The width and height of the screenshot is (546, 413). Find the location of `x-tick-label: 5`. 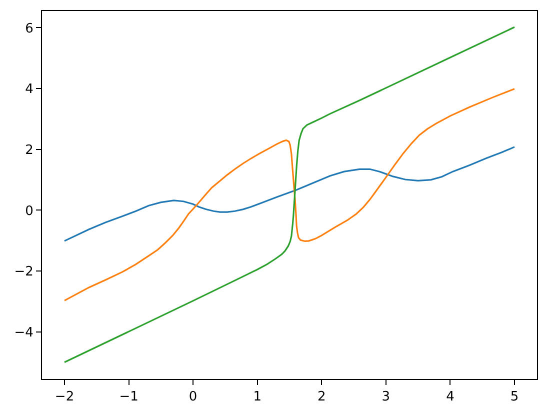

x-tick-label: 5 is located at coordinates (514, 397).